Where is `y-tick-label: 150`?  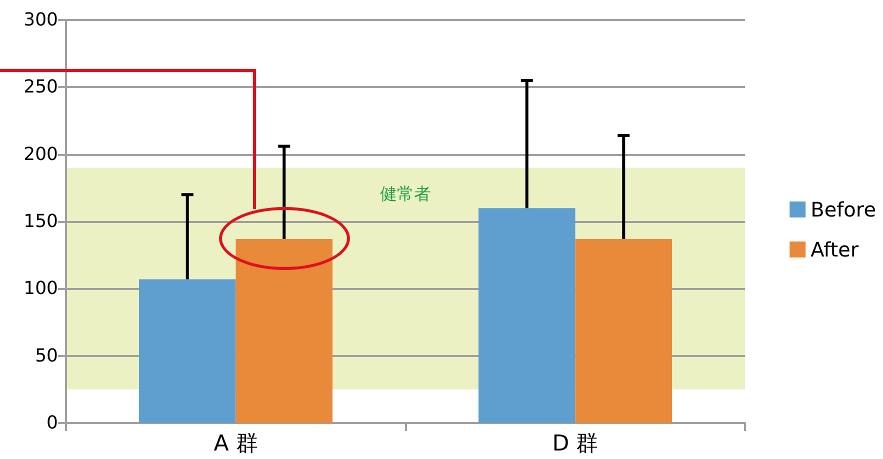 y-tick-label: 150 is located at coordinates (41, 221).